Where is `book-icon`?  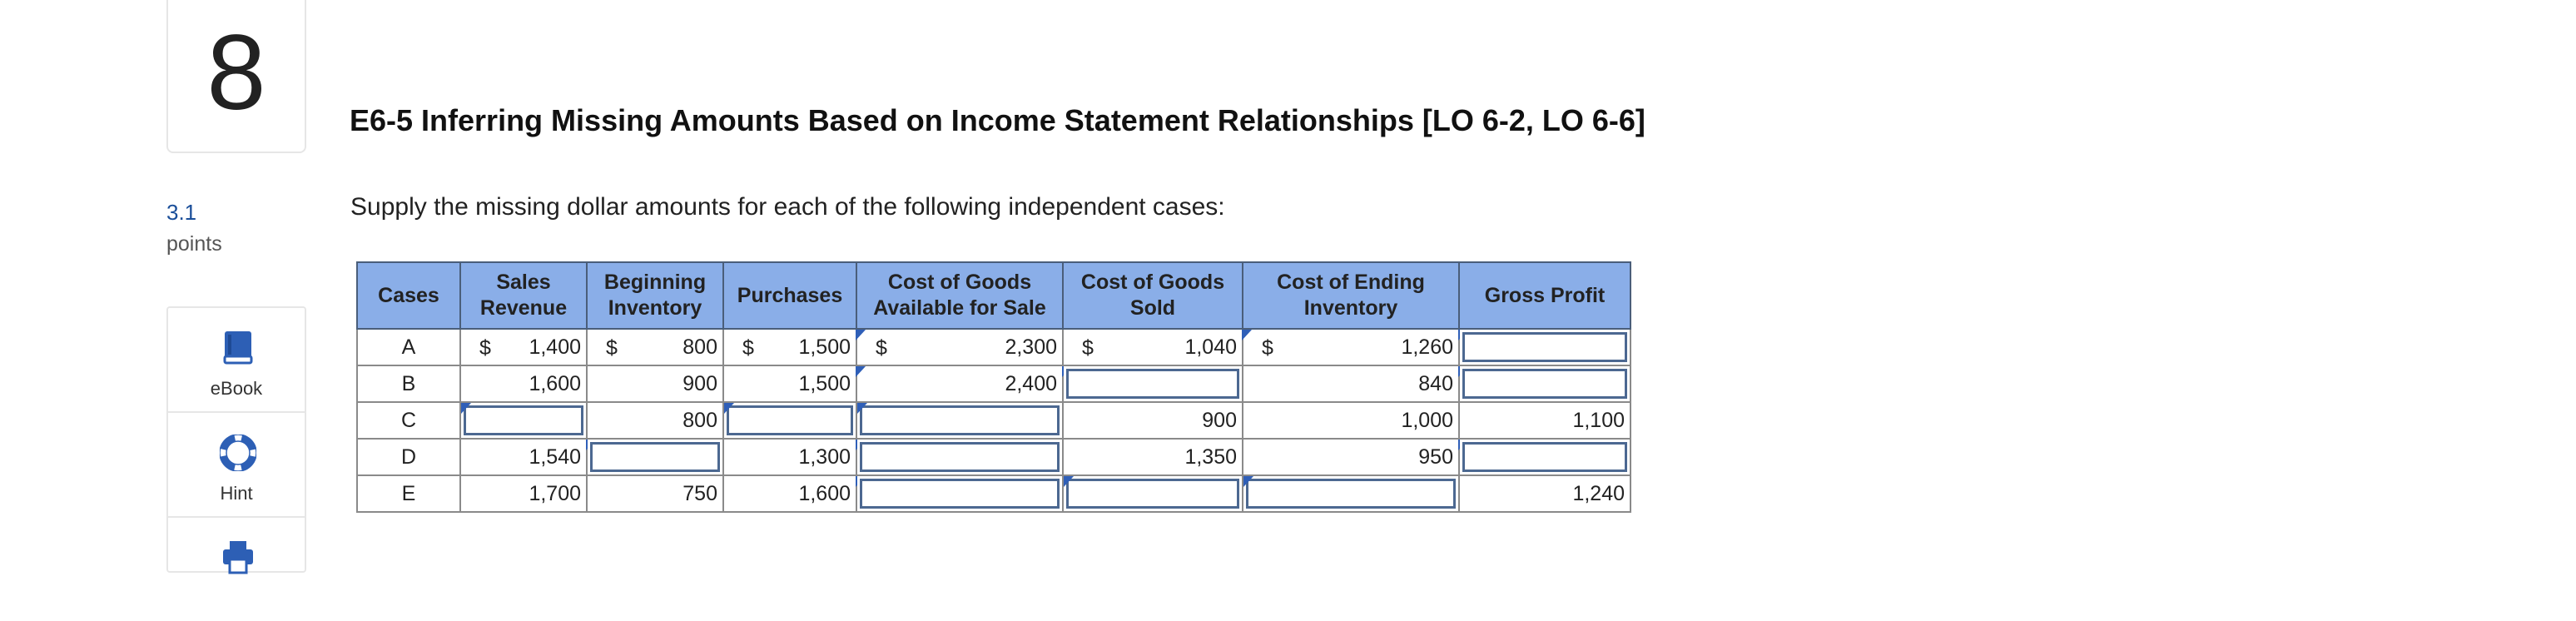
book-icon is located at coordinates (238, 348).